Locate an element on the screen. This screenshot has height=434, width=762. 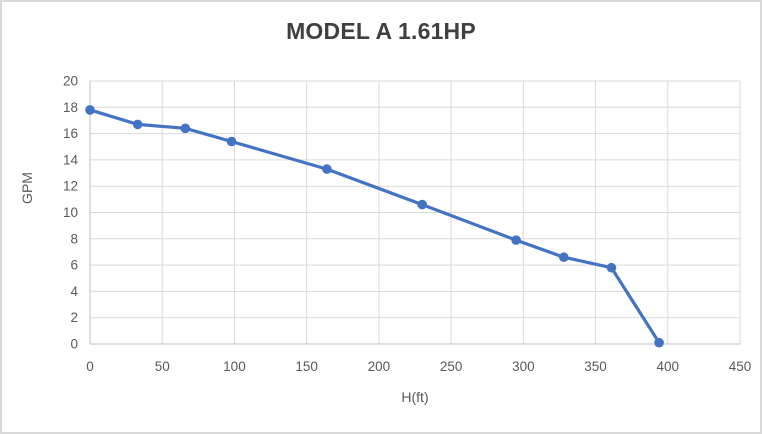
x-tick-label: 150 is located at coordinates (306, 366).